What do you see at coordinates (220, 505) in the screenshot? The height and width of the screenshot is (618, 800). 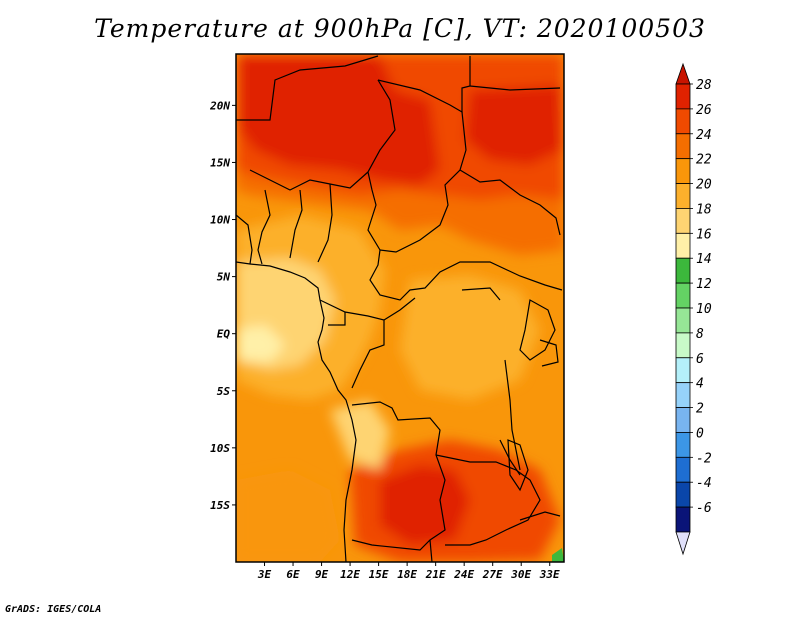 I see `lat-tick-label: 15S` at bounding box center [220, 505].